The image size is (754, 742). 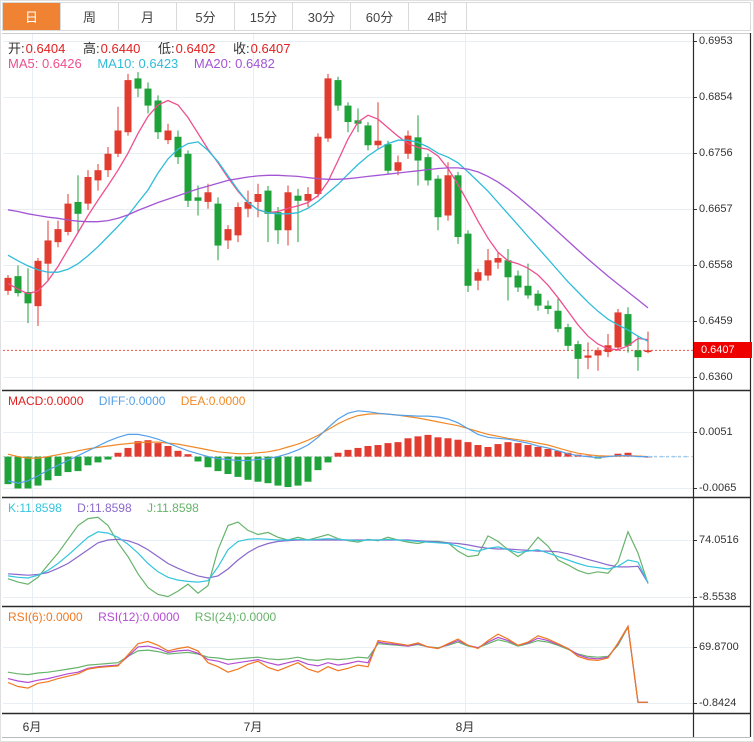 I want to click on last-price-badge: 0.6407, so click(x=723, y=350).